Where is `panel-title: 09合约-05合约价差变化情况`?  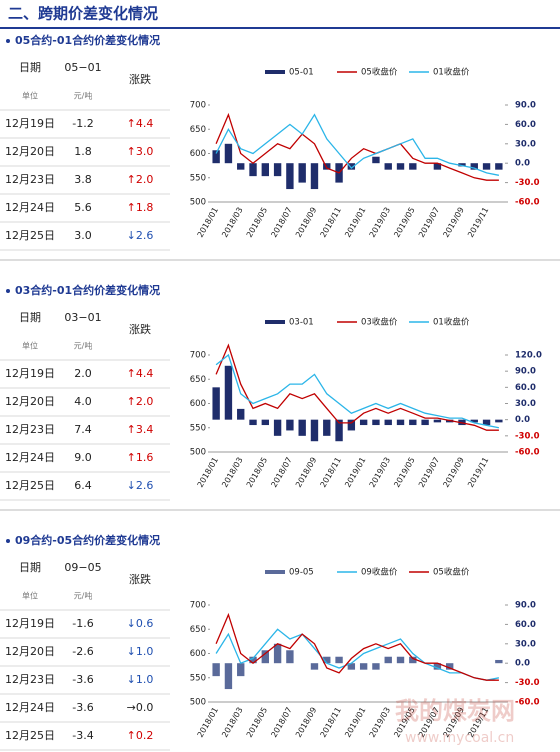 panel-title: 09合约-05合约价差变化情况 is located at coordinates (87, 540).